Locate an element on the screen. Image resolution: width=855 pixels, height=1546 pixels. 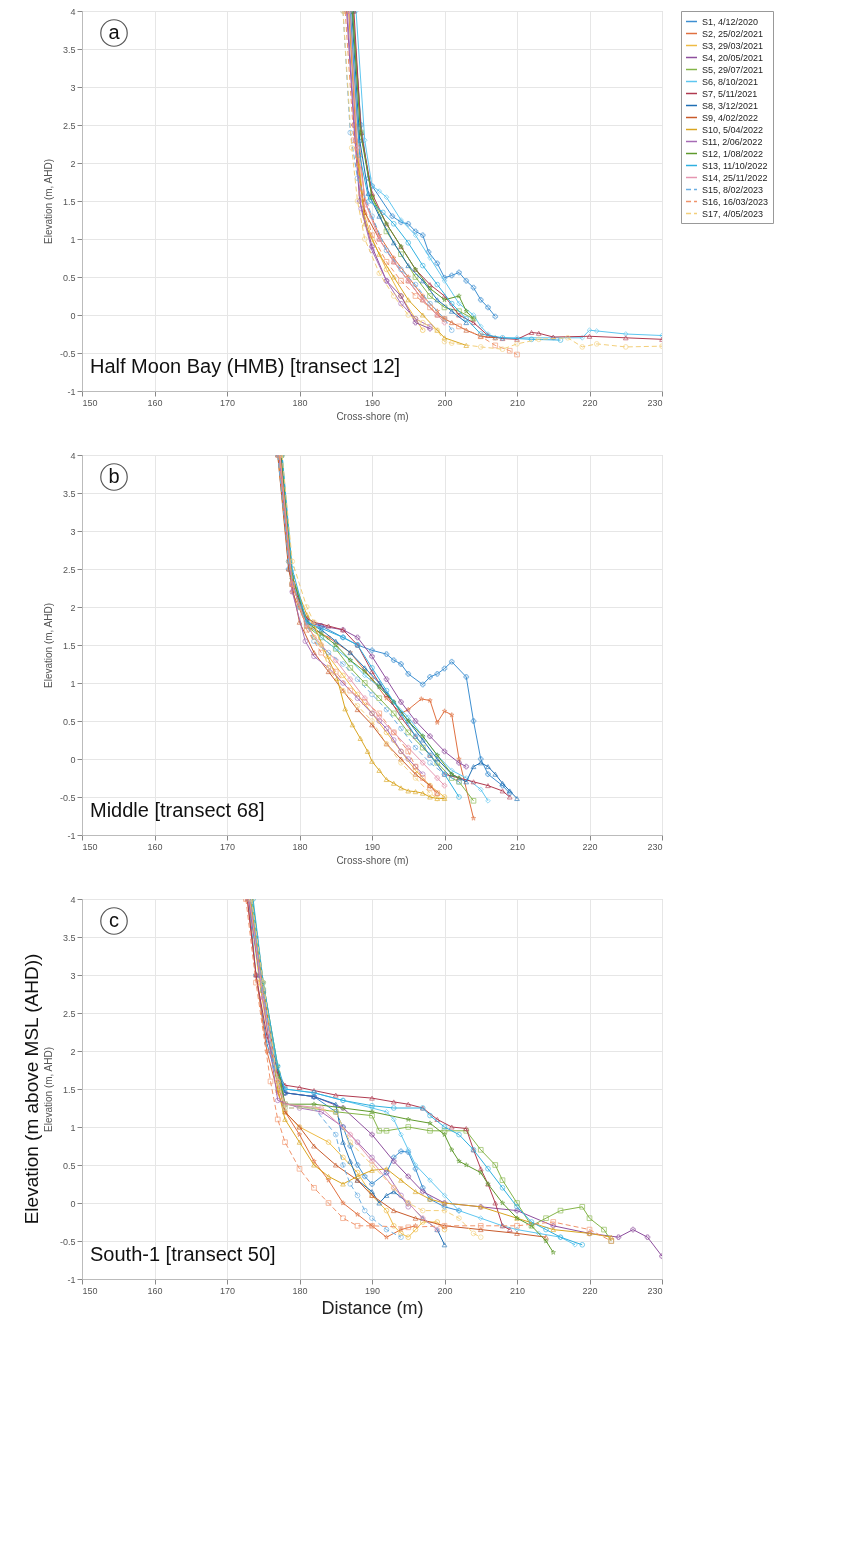
legend-label: S1, 4/12/2020 is located at coordinates (730, 21).